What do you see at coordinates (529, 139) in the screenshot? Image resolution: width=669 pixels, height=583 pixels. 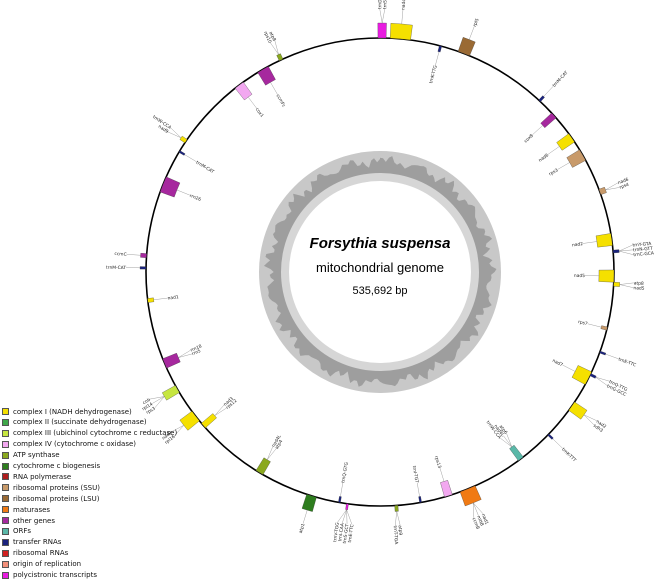 I see `gene-label: cox8` at bounding box center [529, 139].